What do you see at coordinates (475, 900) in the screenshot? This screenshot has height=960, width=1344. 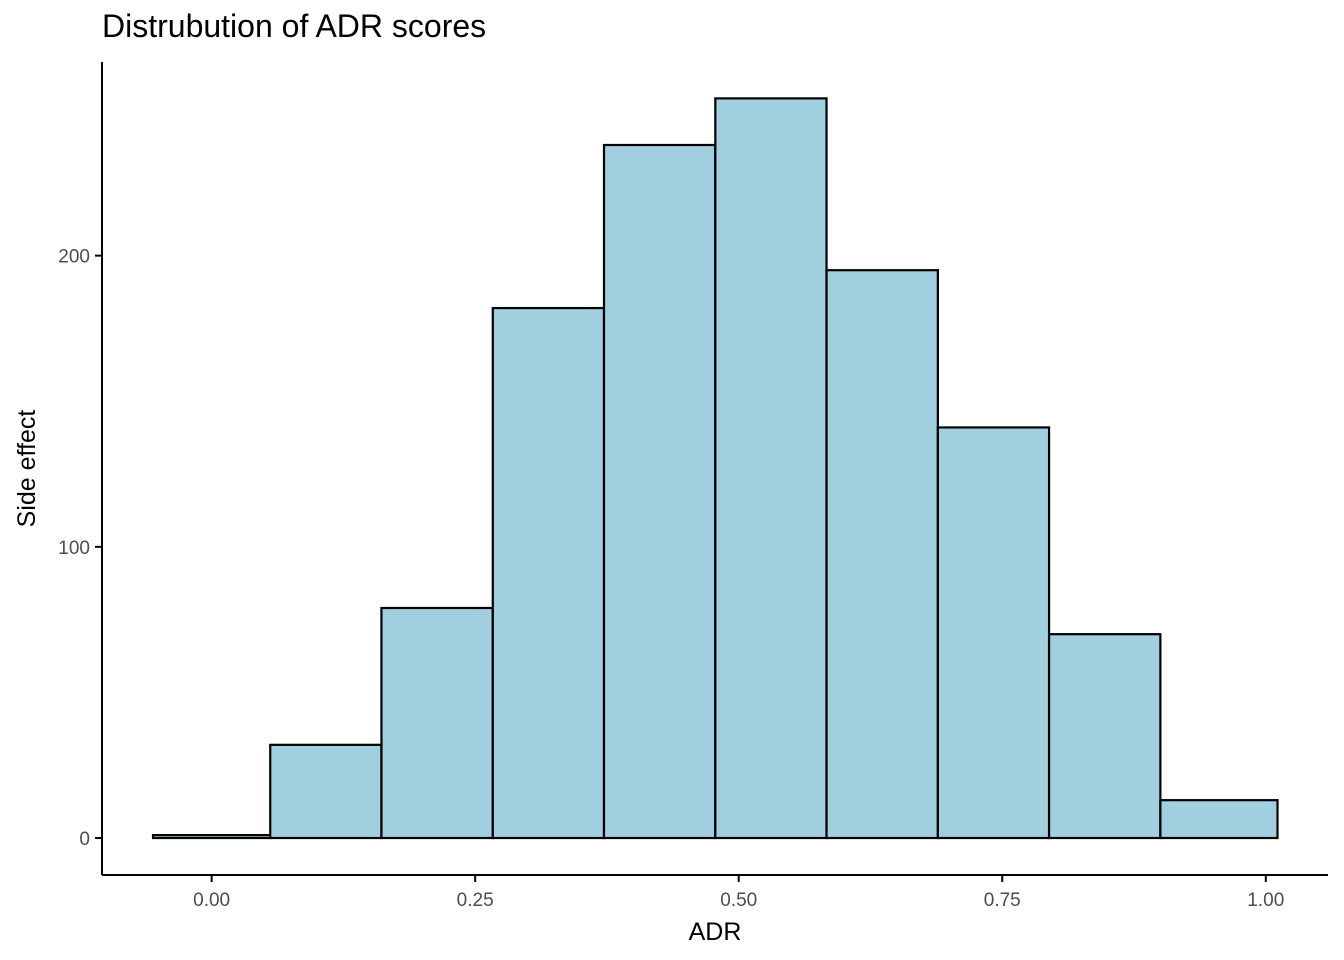 I see `x-tick-label-1: 0.25` at bounding box center [475, 900].